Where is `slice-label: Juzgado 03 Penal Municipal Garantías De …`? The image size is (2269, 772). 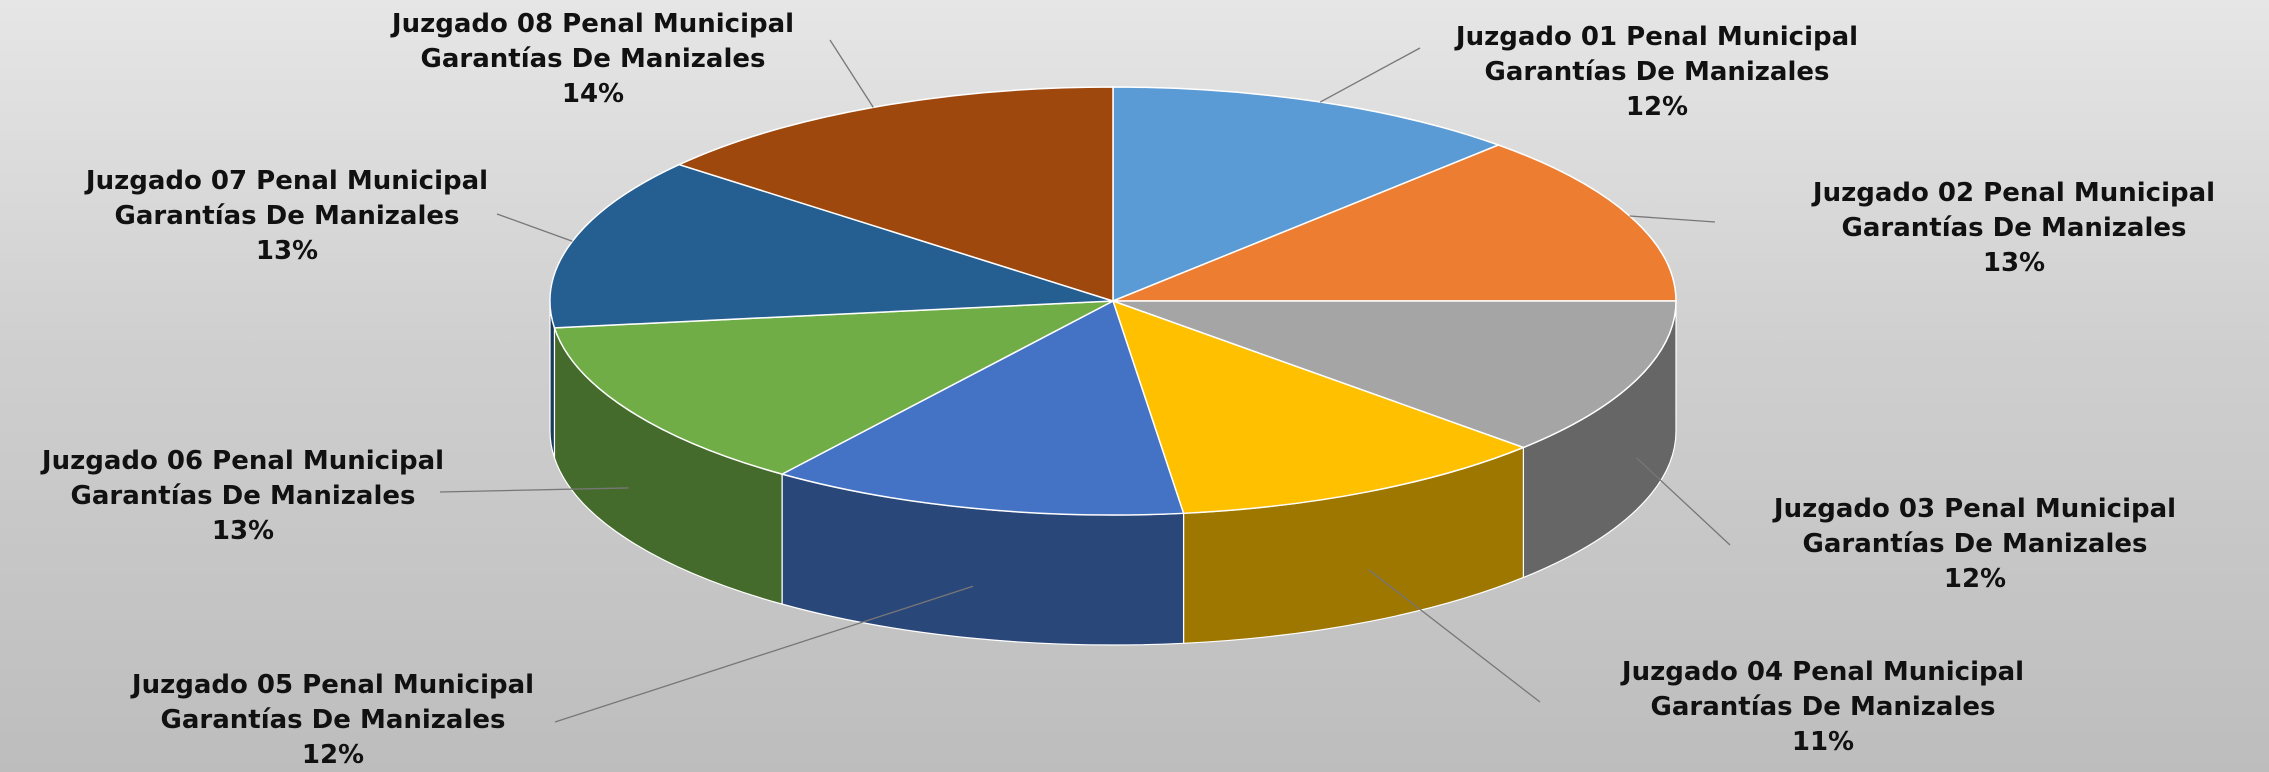 slice-label: Juzgado 03 Penal Municipal Garantías De … is located at coordinates (1975, 526).